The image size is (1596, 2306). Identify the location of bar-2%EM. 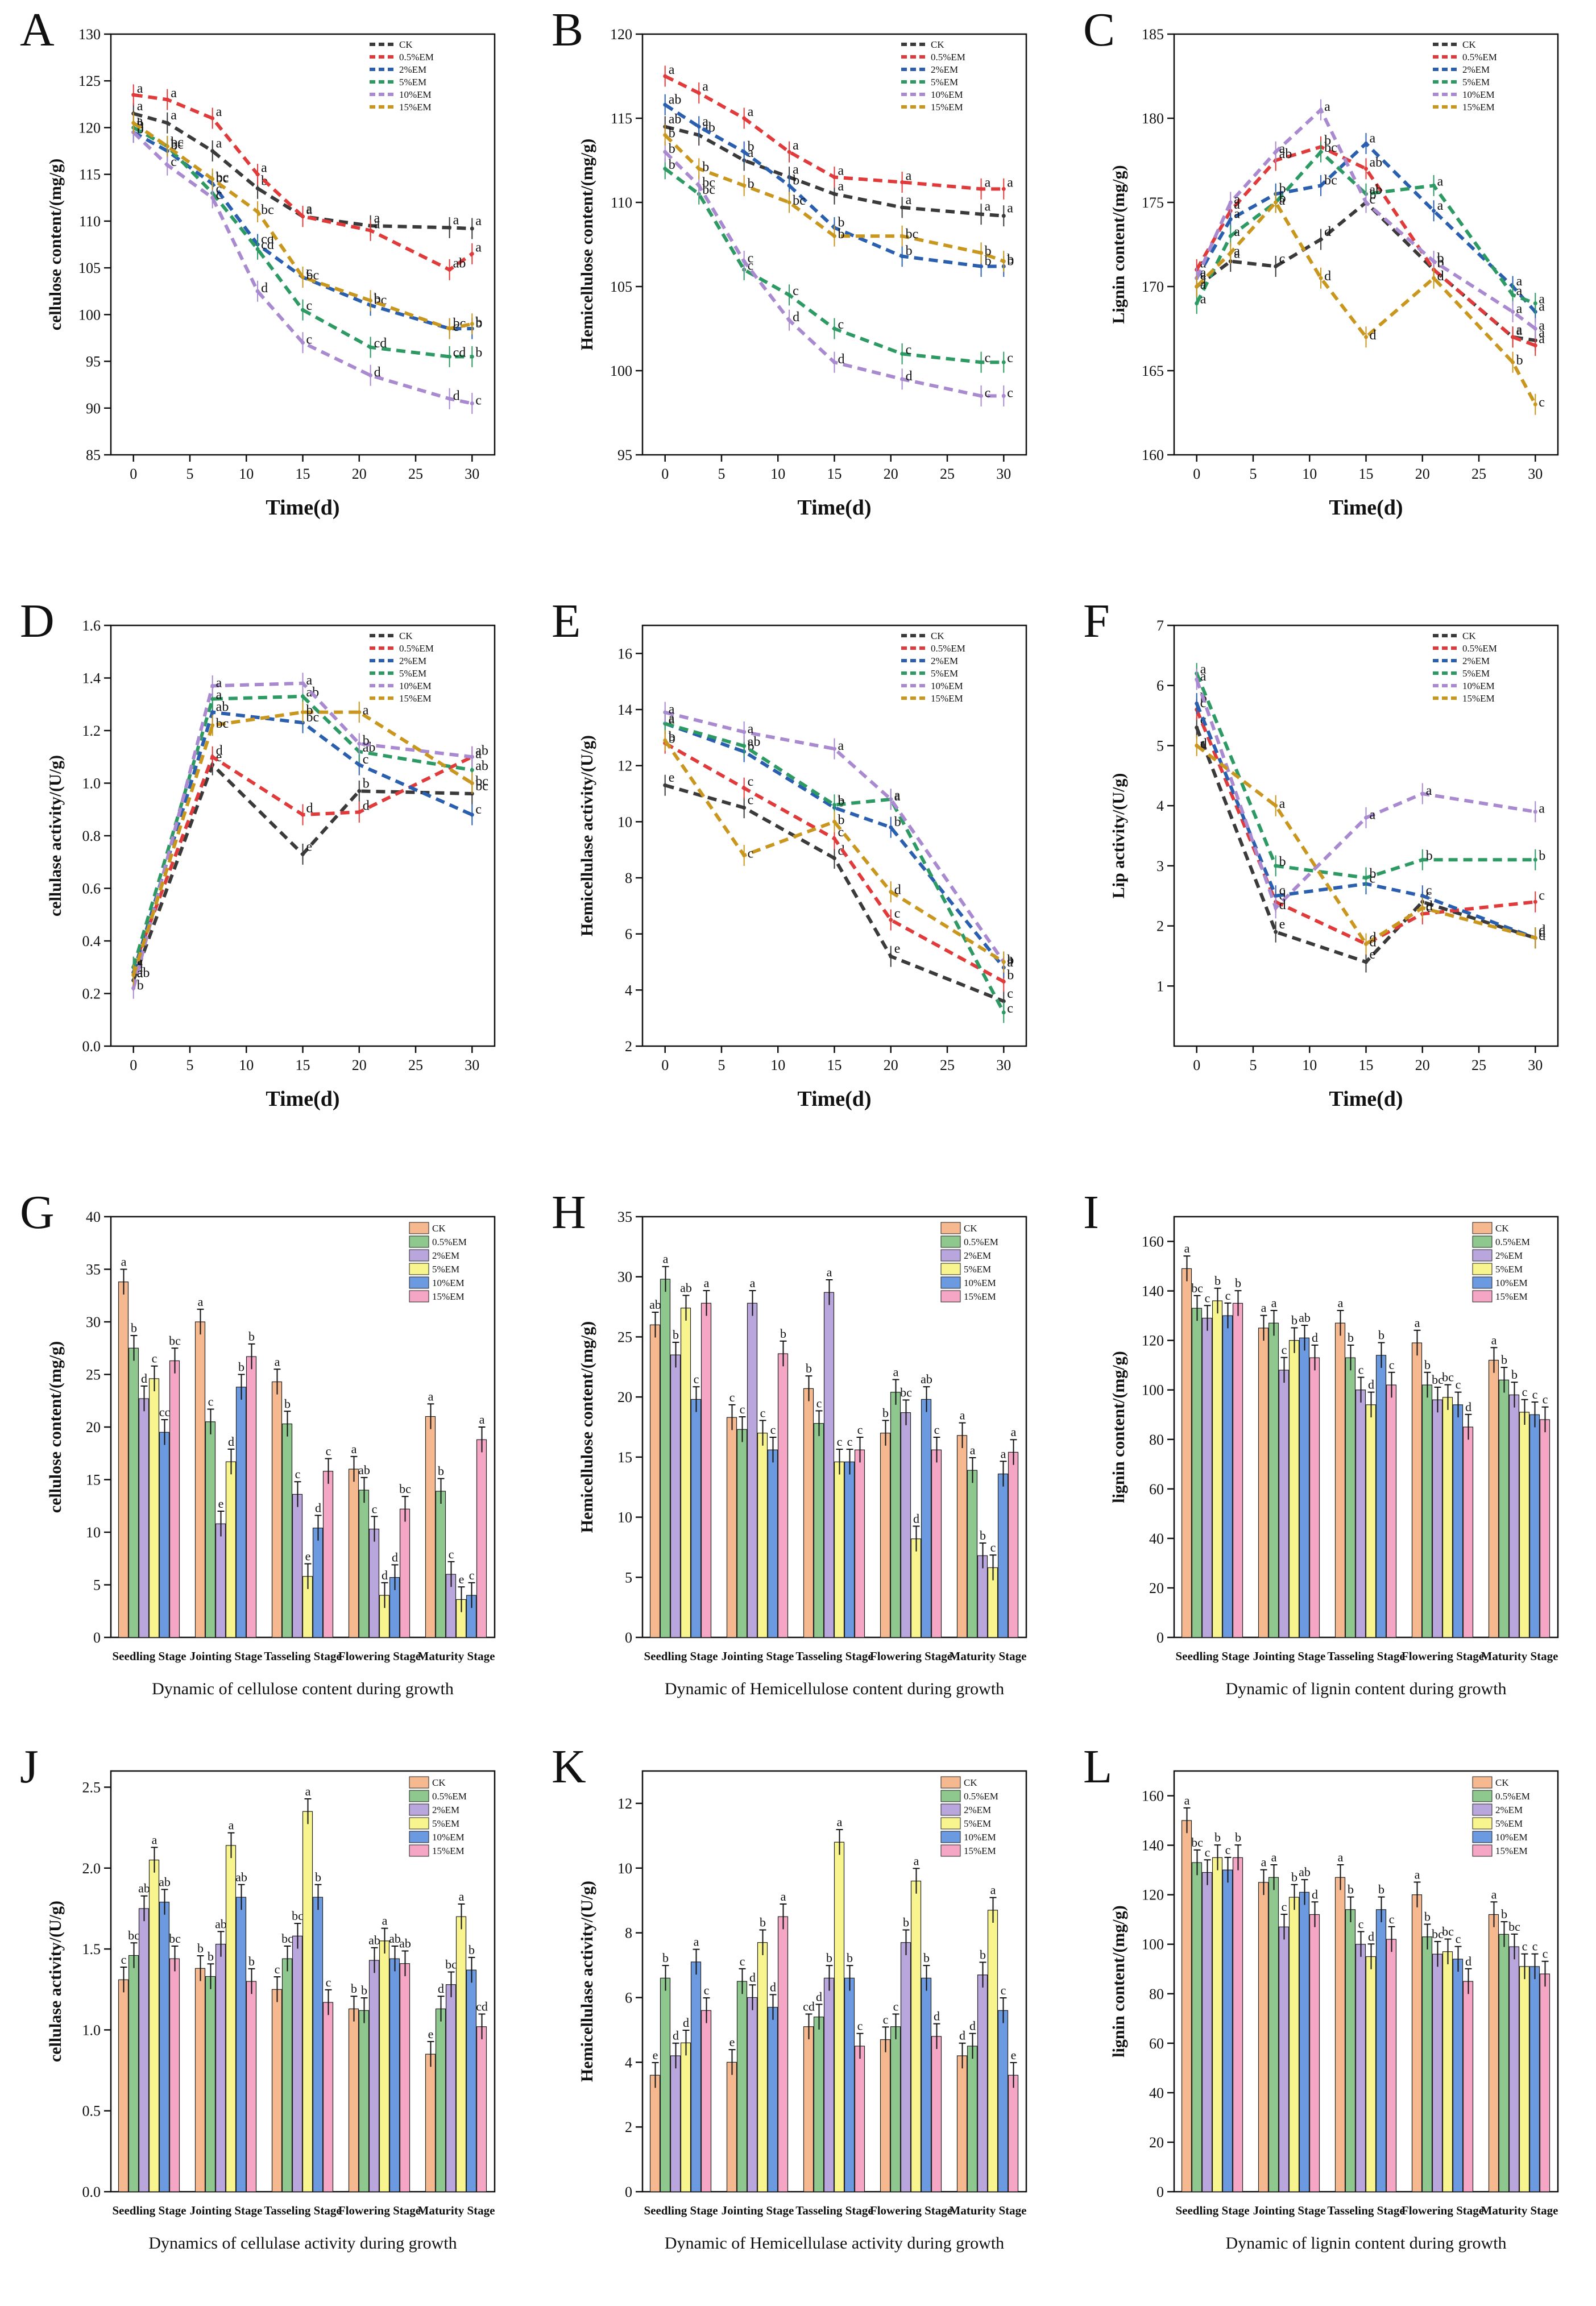
(220, 1580).